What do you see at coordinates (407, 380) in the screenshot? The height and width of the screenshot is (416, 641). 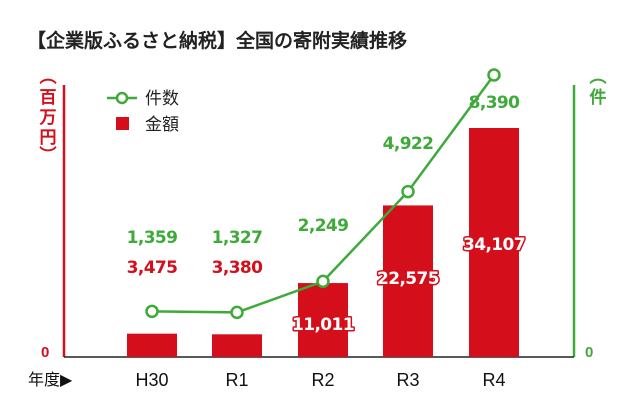 I see `x-tick-R3: R3` at bounding box center [407, 380].